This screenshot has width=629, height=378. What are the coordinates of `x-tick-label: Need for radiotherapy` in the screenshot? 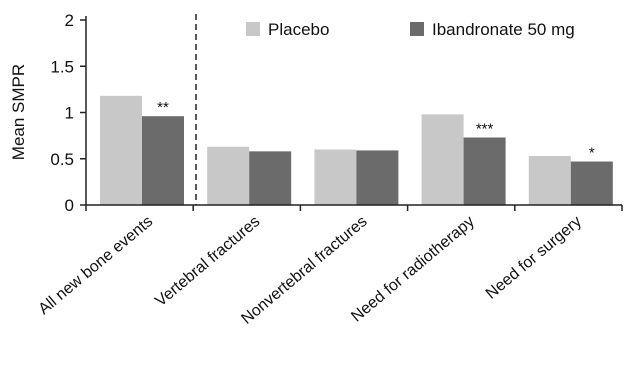 It's located at (412, 269).